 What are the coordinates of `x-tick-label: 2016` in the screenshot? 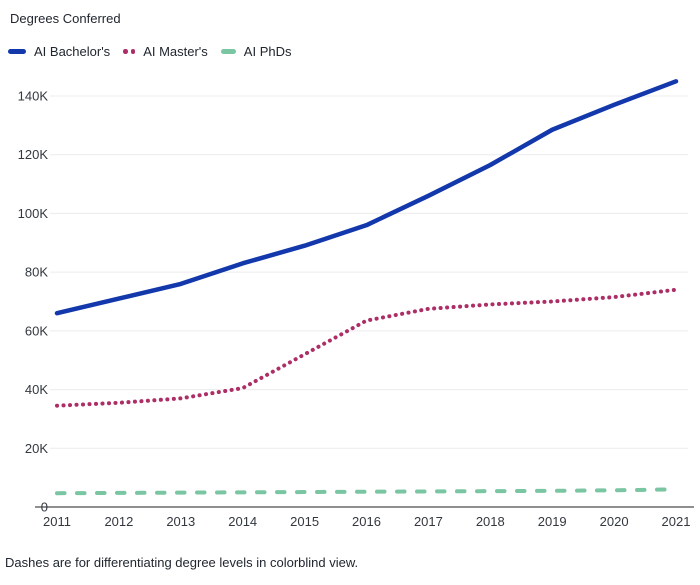 It's located at (366, 521).